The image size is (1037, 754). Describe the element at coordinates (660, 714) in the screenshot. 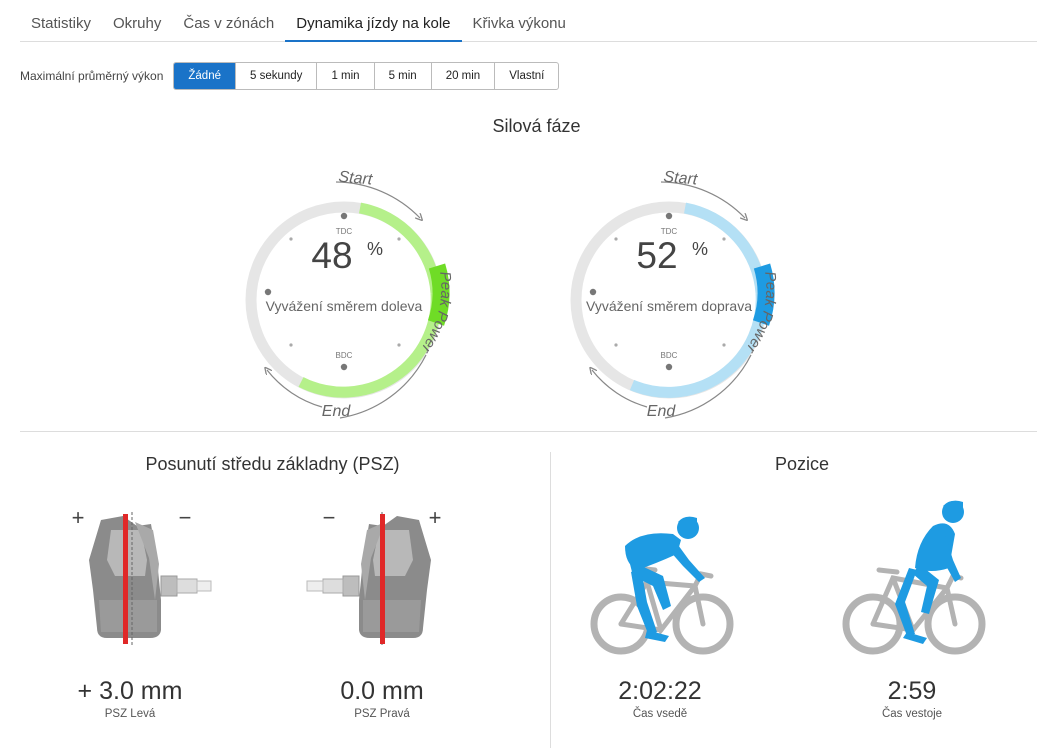

I see `seated-time-label: Čas vsedě` at that location.